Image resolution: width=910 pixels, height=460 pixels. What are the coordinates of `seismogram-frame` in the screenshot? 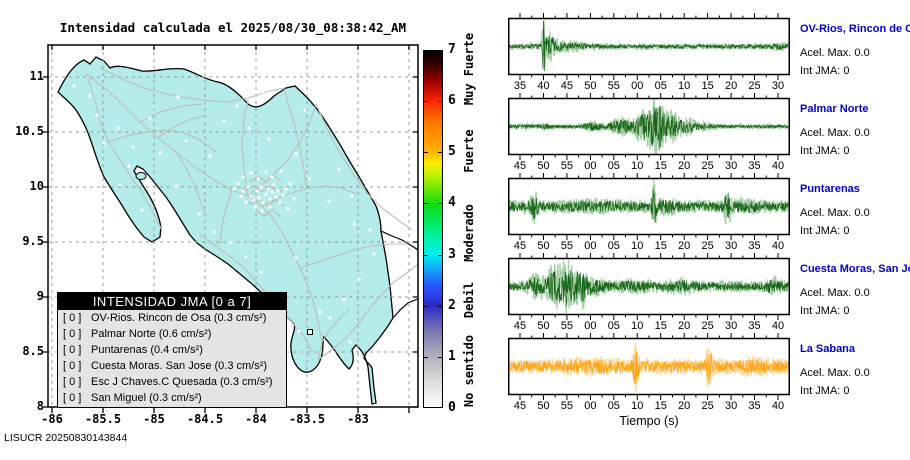 It's located at (649, 126).